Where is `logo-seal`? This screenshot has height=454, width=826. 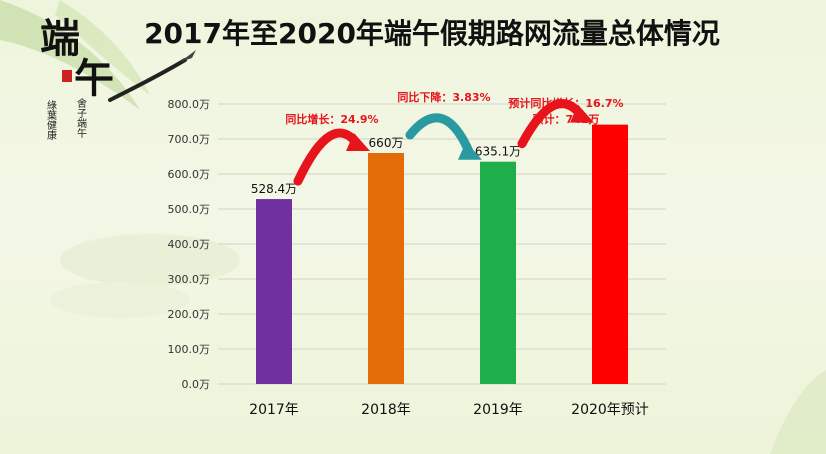
logo-seal is located at coordinates (67, 76).